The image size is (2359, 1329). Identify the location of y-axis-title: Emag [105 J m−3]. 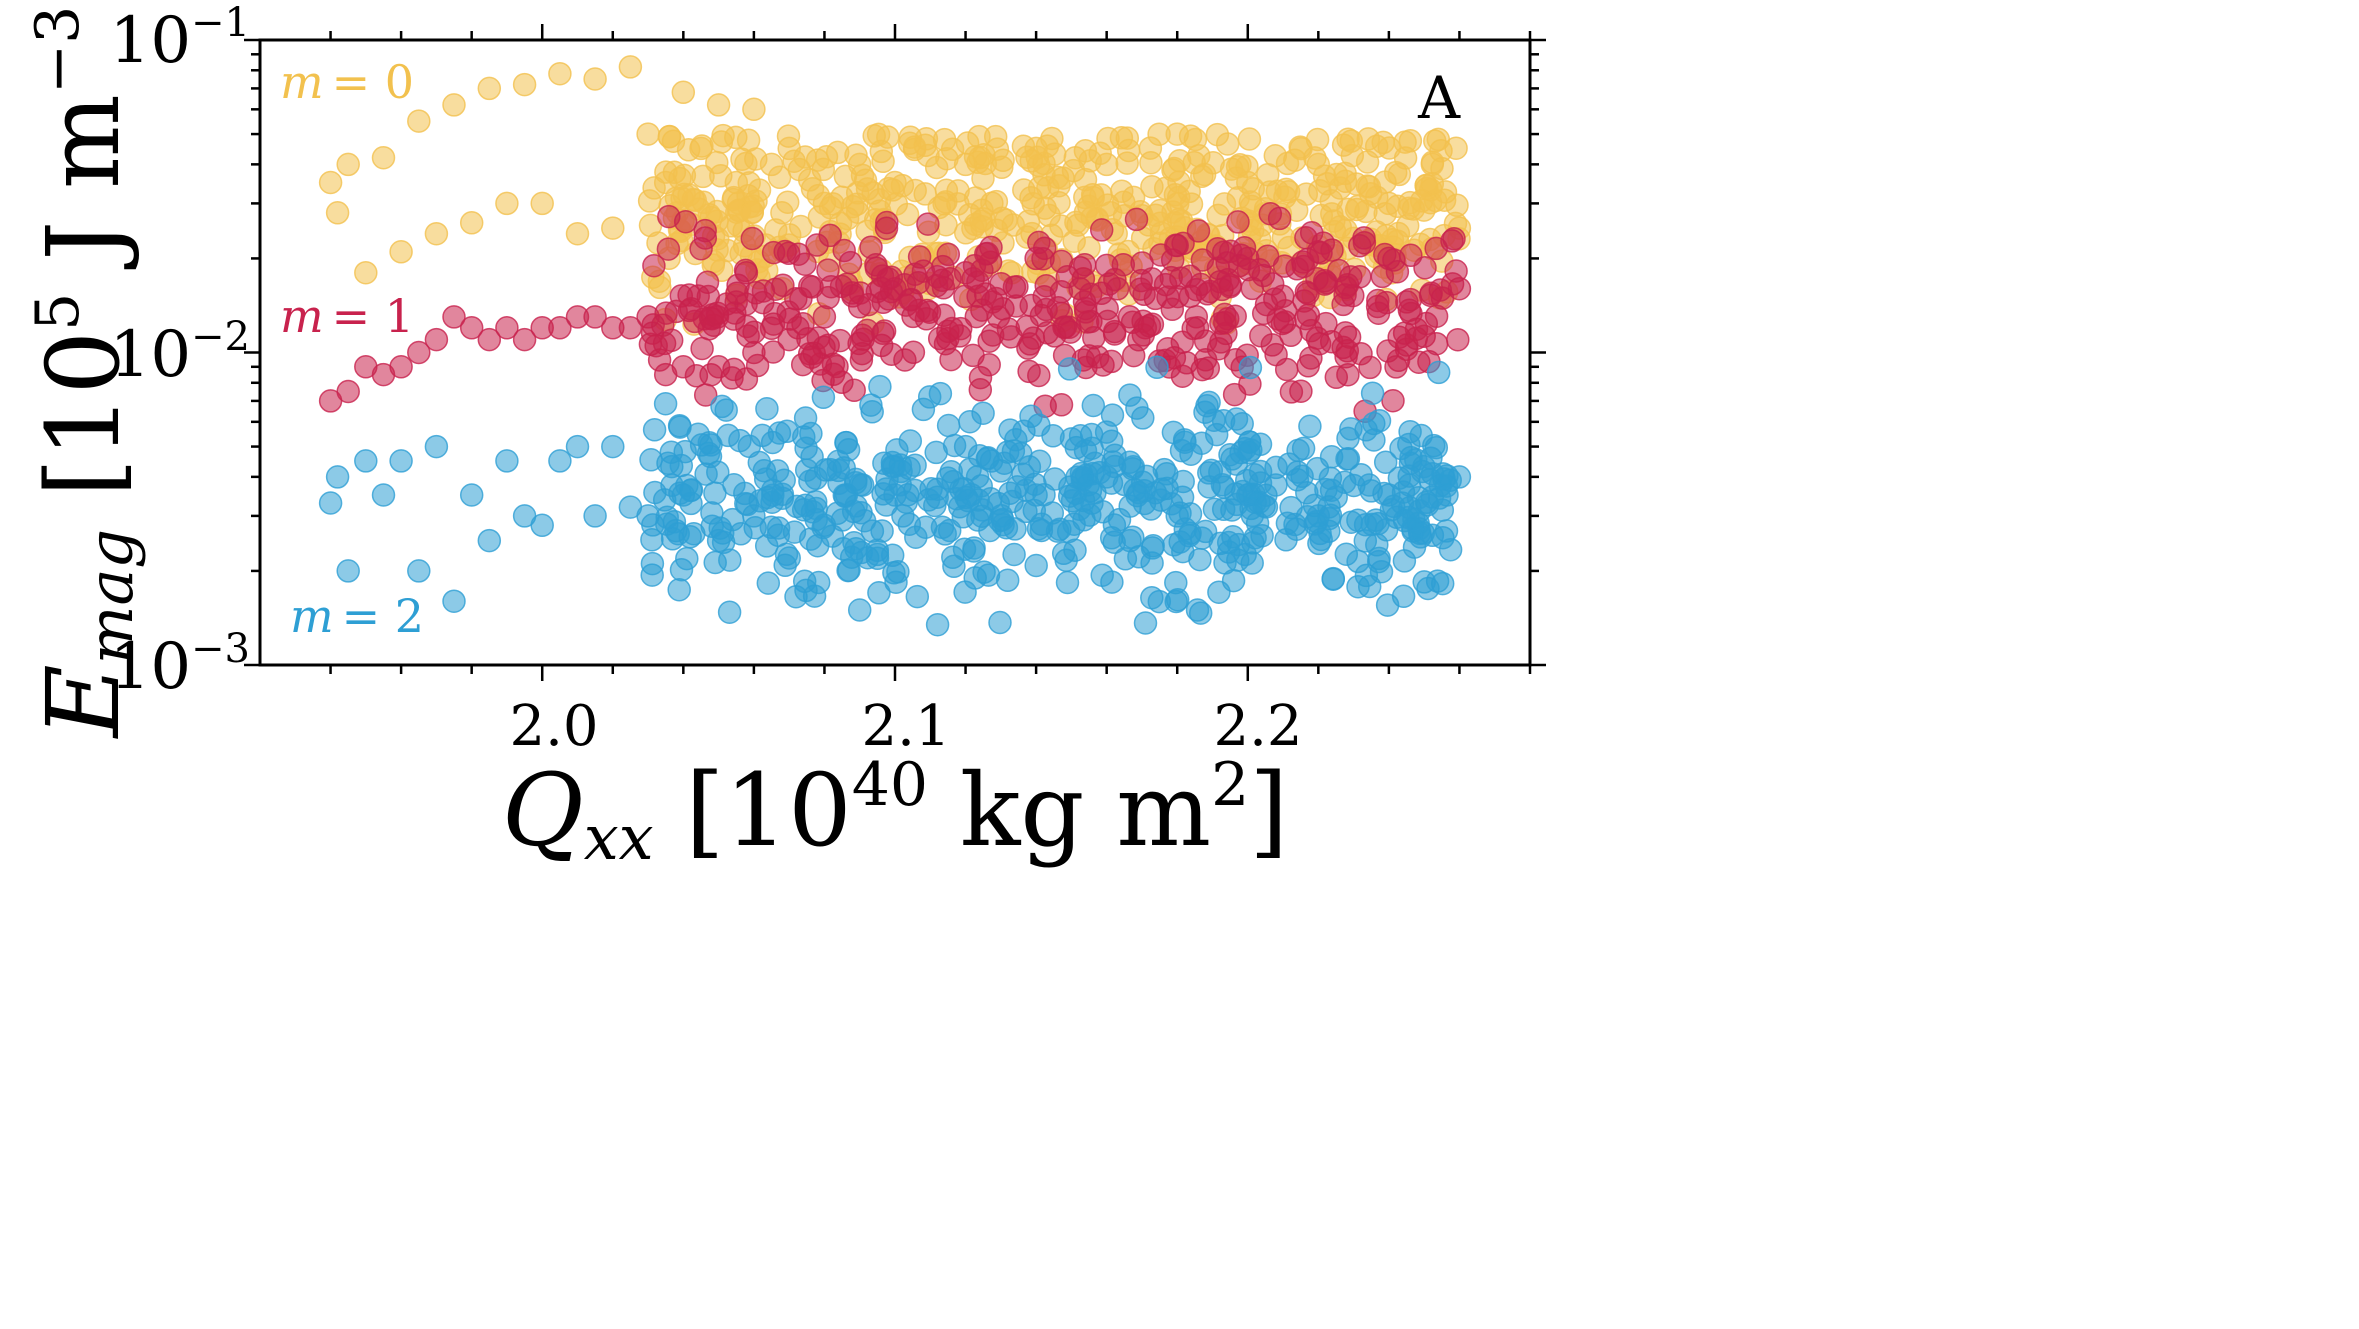
(85, 369).